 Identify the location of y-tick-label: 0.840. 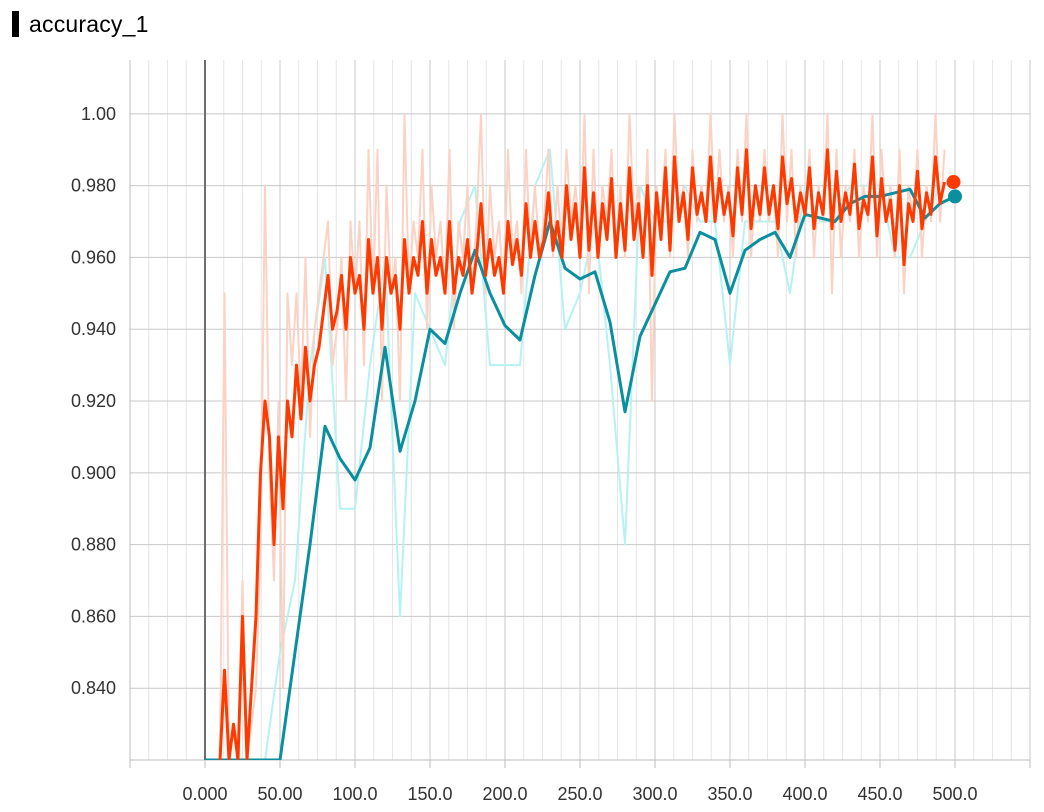
(93, 688).